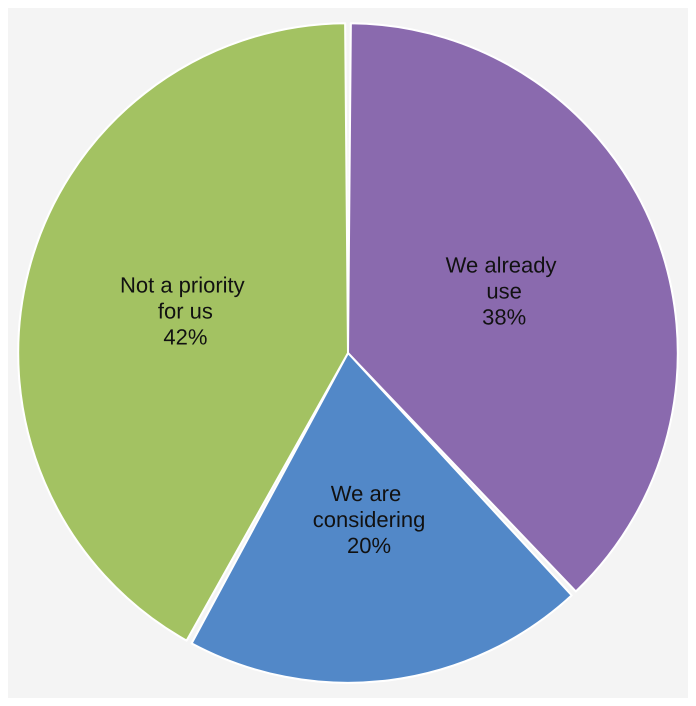 Image resolution: width=696 pixels, height=706 pixels. Describe the element at coordinates (185, 337) in the screenshot. I see `data-label: 42%` at that location.